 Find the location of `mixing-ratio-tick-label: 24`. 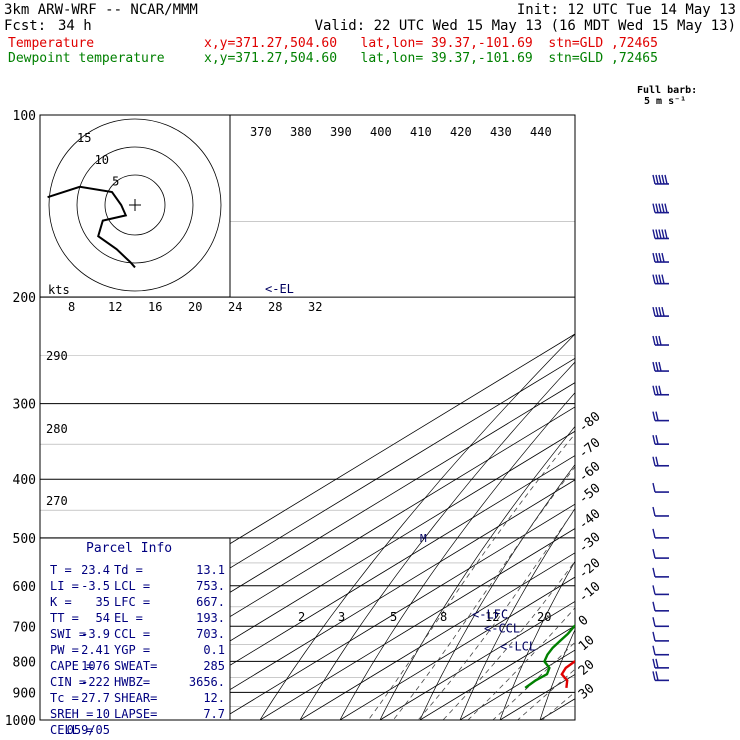

mixing-ratio-tick-label: 24 is located at coordinates (235, 307).